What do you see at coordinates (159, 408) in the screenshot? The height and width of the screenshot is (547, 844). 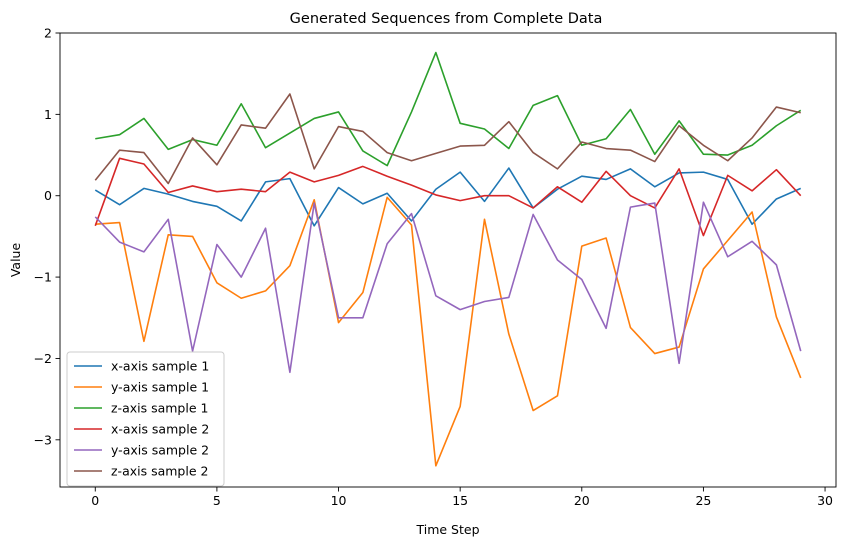 I see `legend-entry: z-axis sample 1` at bounding box center [159, 408].